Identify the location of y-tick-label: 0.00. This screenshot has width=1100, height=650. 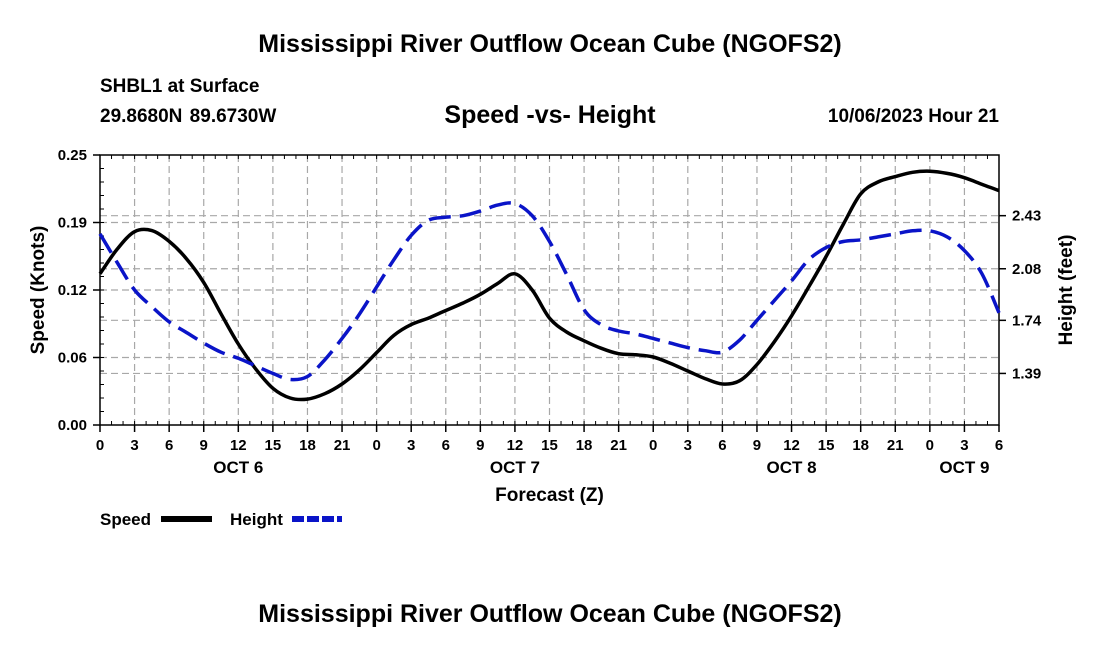
(72, 425).